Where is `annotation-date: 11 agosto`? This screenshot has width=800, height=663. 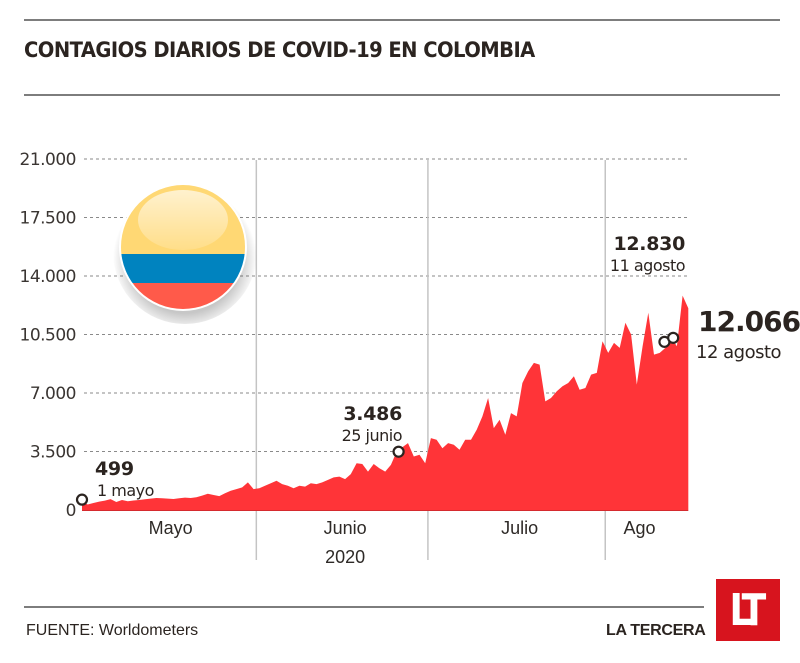 annotation-date: 11 agosto is located at coordinates (647, 265).